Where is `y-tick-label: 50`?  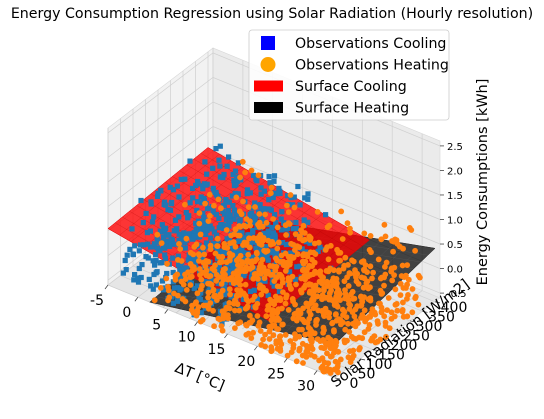 y-tick-label: 50 is located at coordinates (367, 374).